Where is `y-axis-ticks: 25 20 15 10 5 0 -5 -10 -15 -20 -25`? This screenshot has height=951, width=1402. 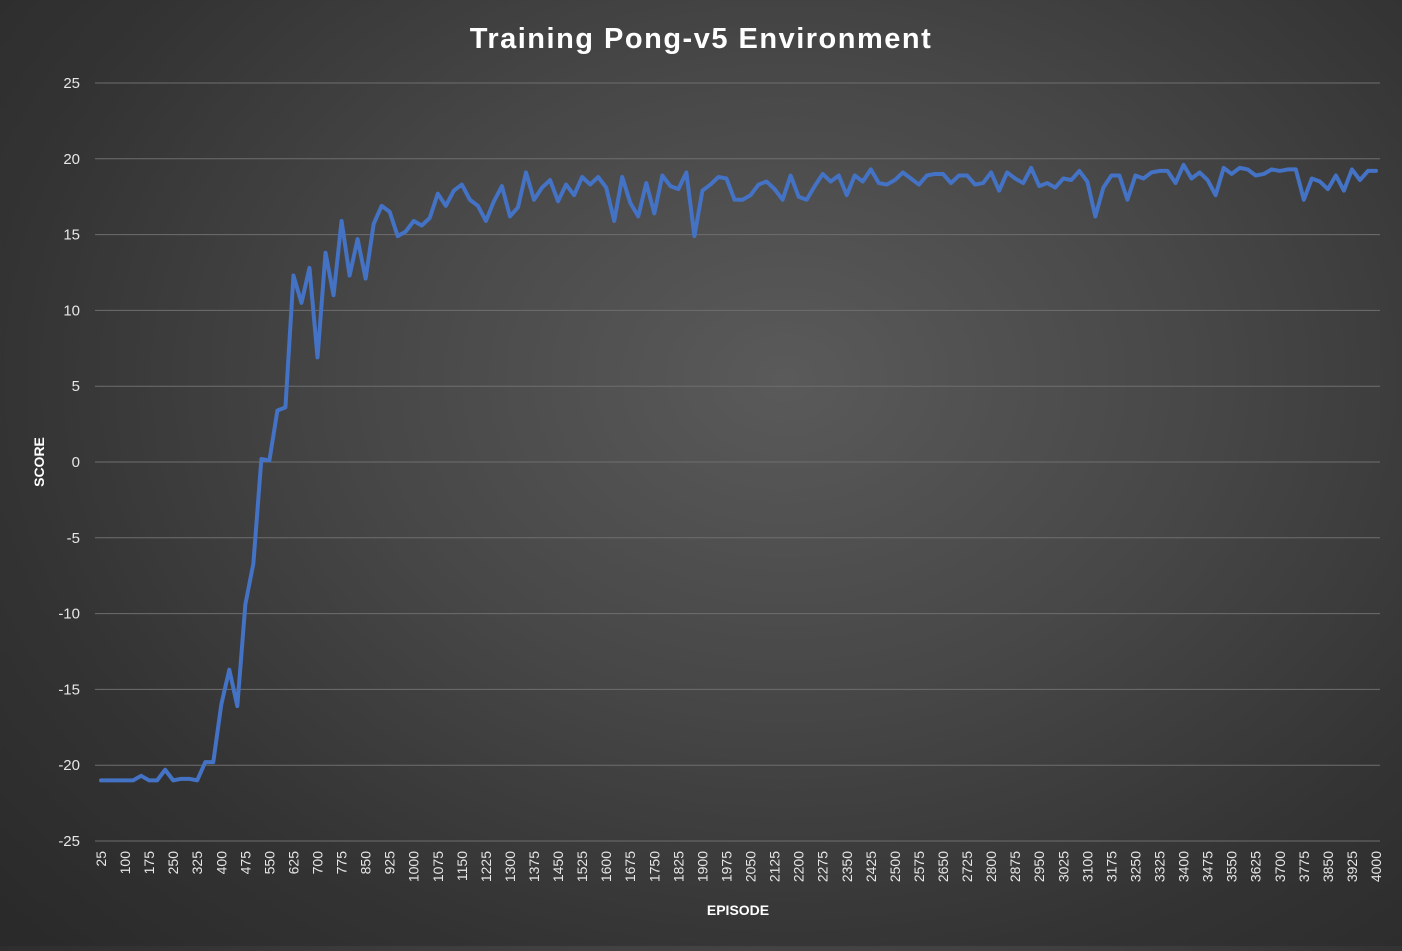
y-axis-ticks: 25 20 15 10 5 0 -5 -10 -15 -20 -25 is located at coordinates (69, 462).